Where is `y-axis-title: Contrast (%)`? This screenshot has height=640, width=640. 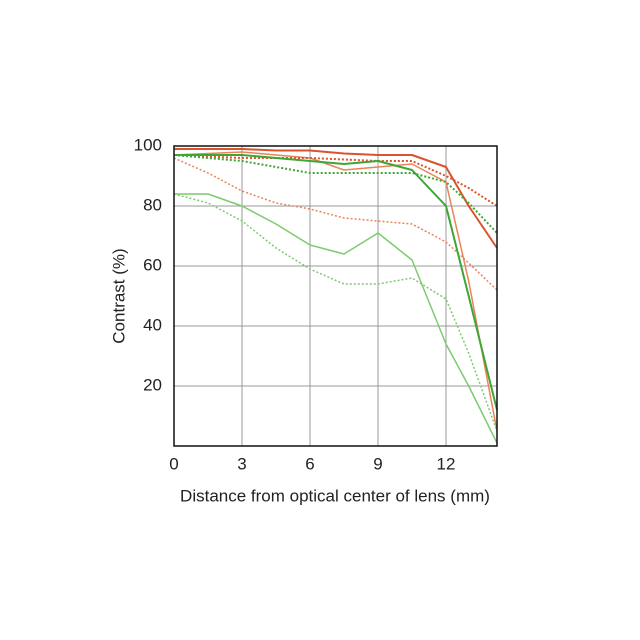
y-axis-title: Contrast (%) is located at coordinates (118, 295).